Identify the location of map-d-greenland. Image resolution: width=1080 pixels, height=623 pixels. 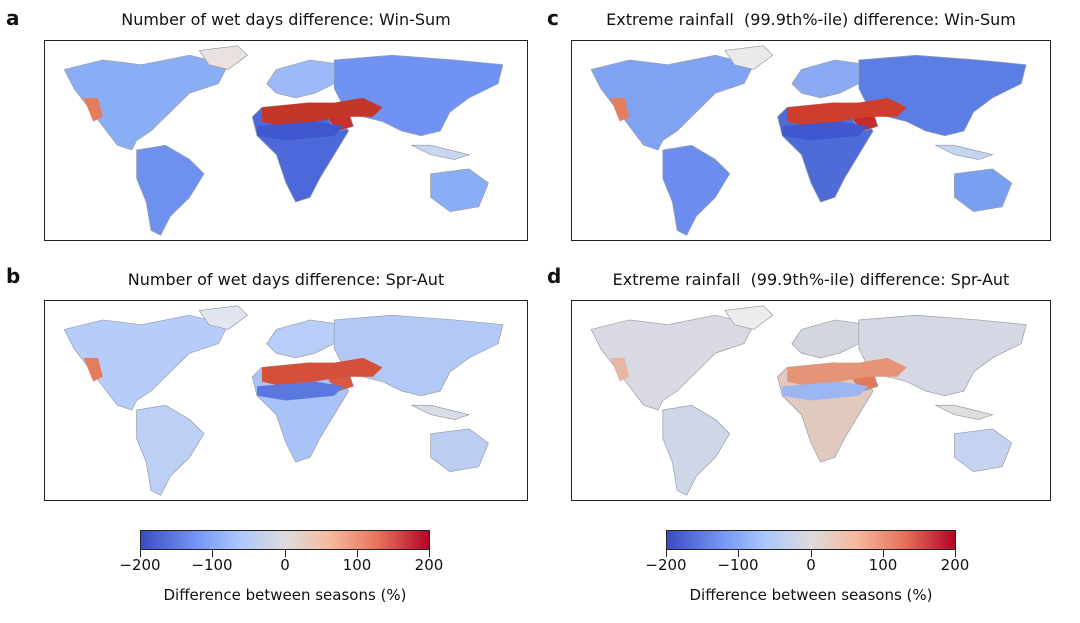
(749, 317).